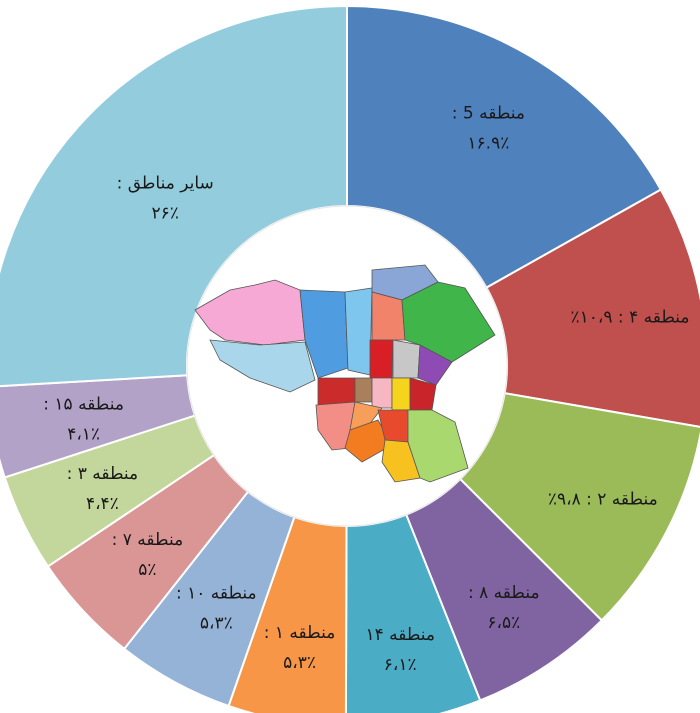 This screenshot has width=700, height=713. Describe the element at coordinates (148, 540) in the screenshot. I see `slice-label-8: منطقه ۷ :` at that location.